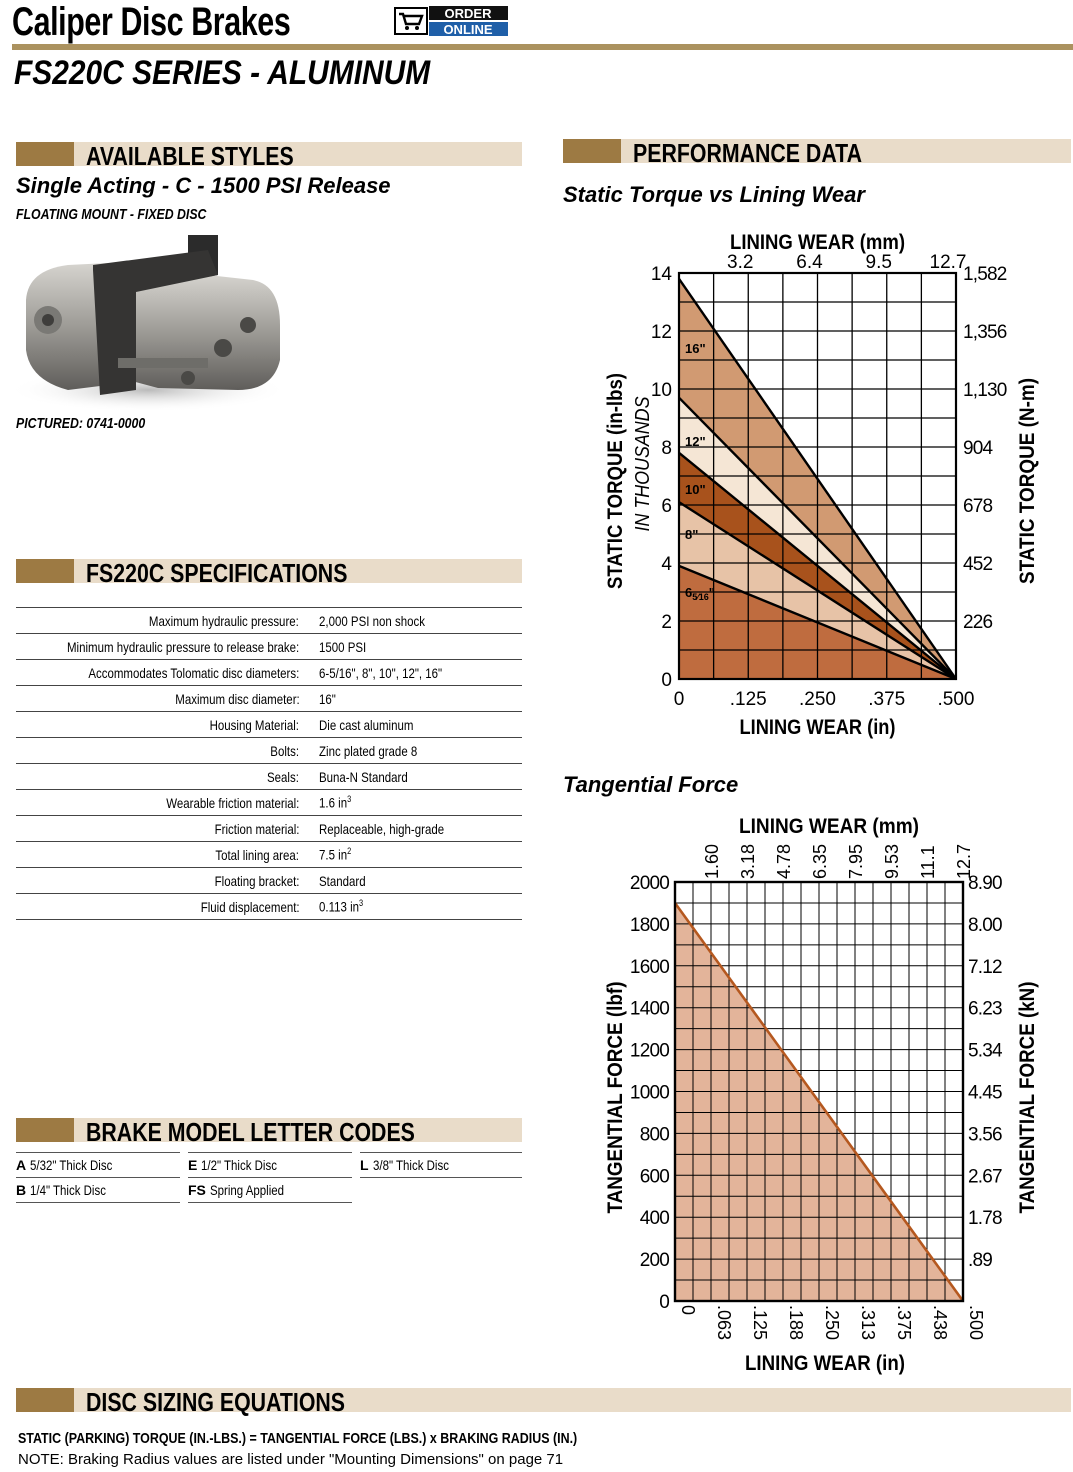 This screenshot has width=1073, height=1472. I want to click on performance-bar: PERFORMANCE DATA, so click(817, 153).